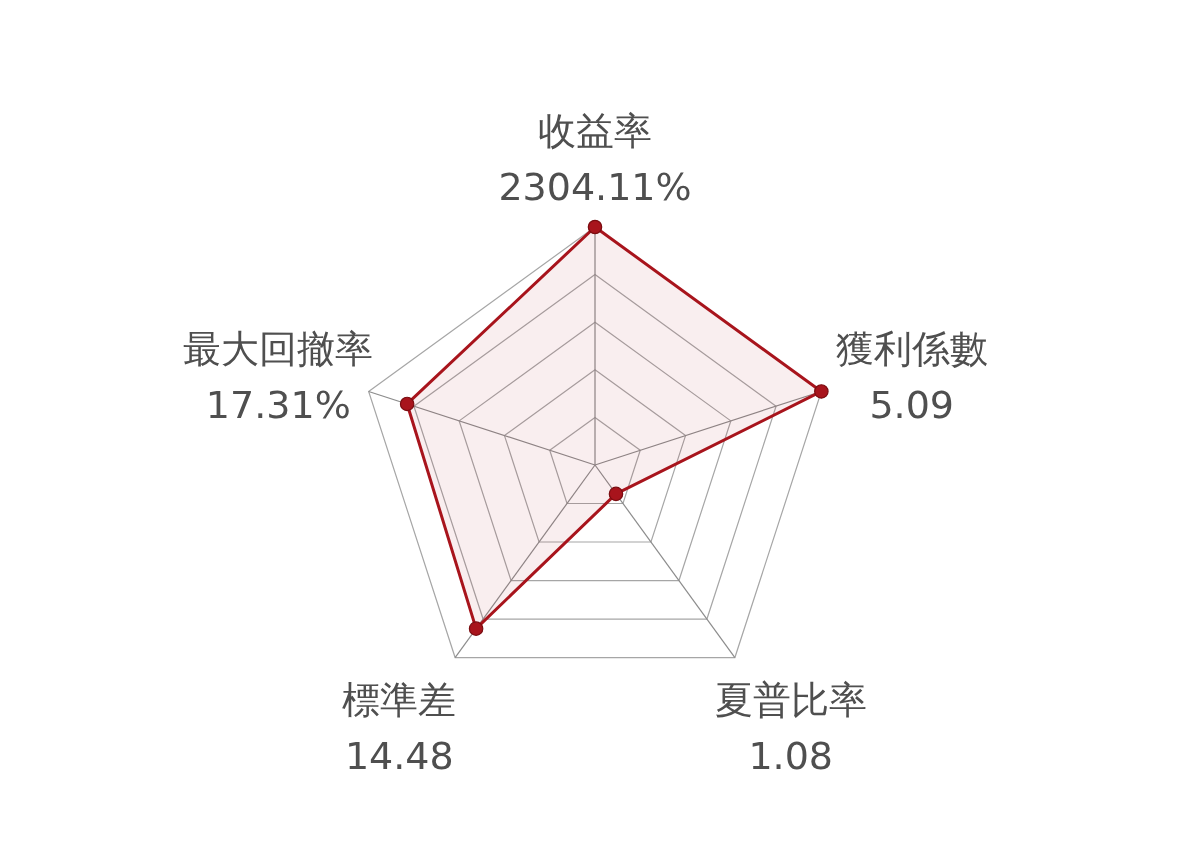 The height and width of the screenshot is (850, 1200). What do you see at coordinates (399, 728) in the screenshot?
I see `spoke-label: 標準差 14.48` at bounding box center [399, 728].